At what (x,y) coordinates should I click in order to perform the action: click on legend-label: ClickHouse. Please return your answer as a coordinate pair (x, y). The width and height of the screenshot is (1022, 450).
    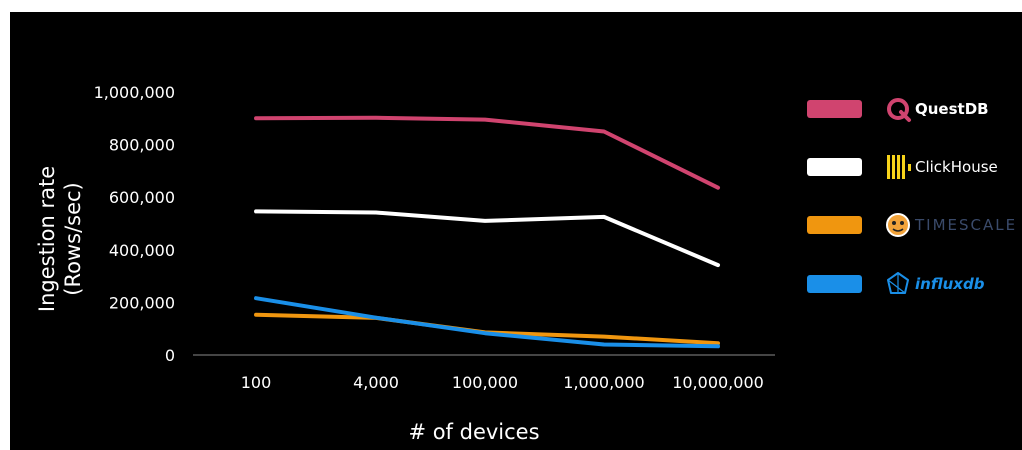
    Looking at the image, I should click on (956, 167).